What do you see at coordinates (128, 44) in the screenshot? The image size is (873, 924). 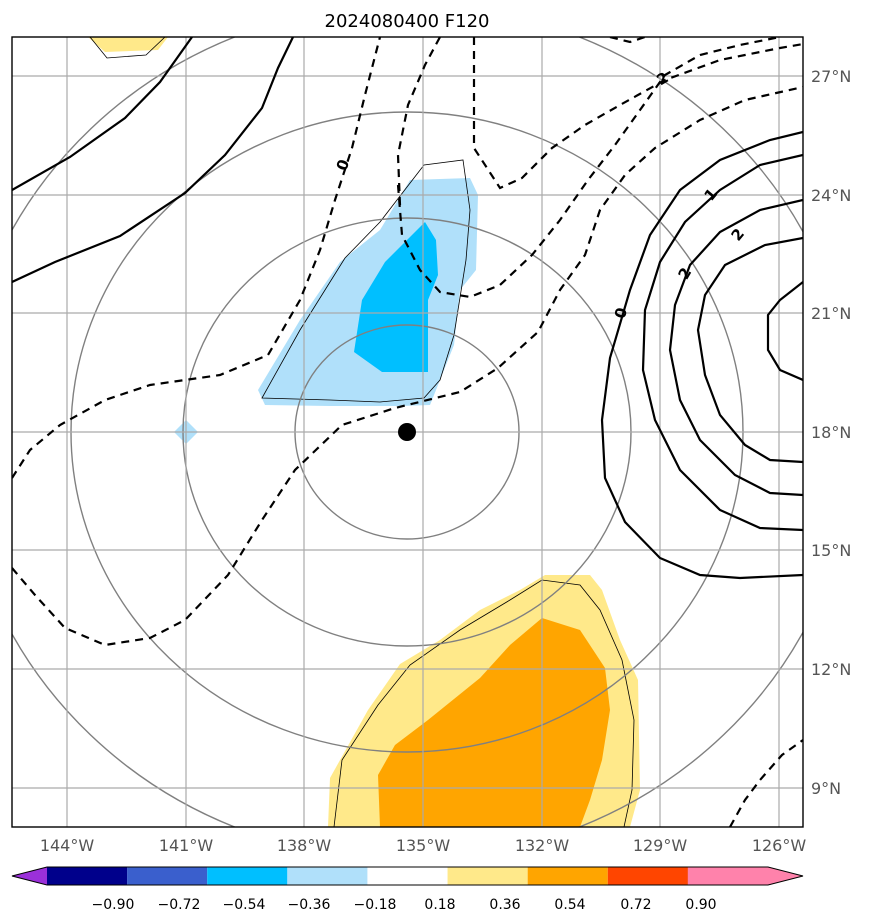 I see `light-yellow-patch-top` at bounding box center [128, 44].